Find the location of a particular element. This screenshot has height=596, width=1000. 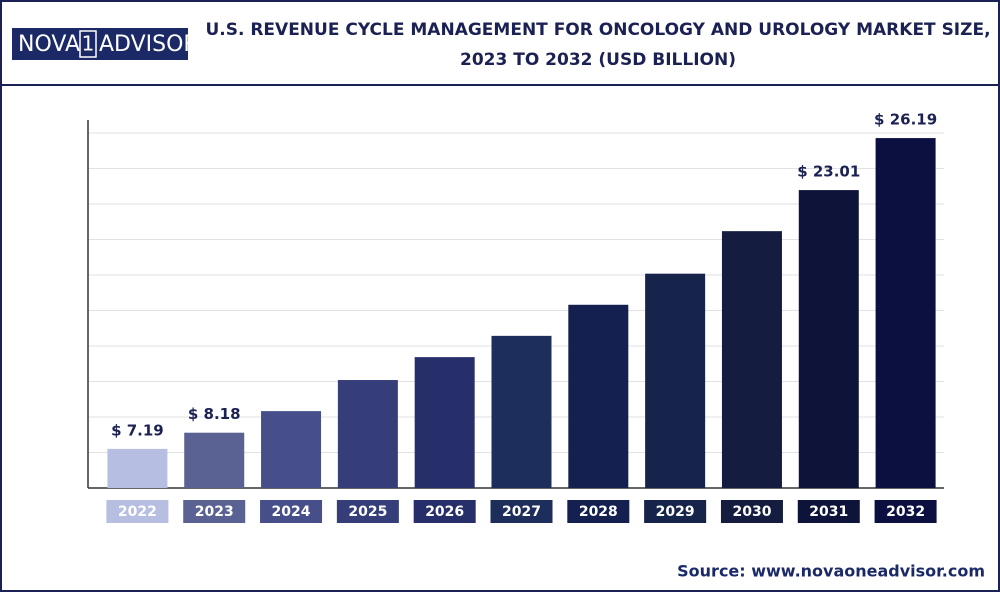

x-tick-label: 2032 is located at coordinates (905, 512).